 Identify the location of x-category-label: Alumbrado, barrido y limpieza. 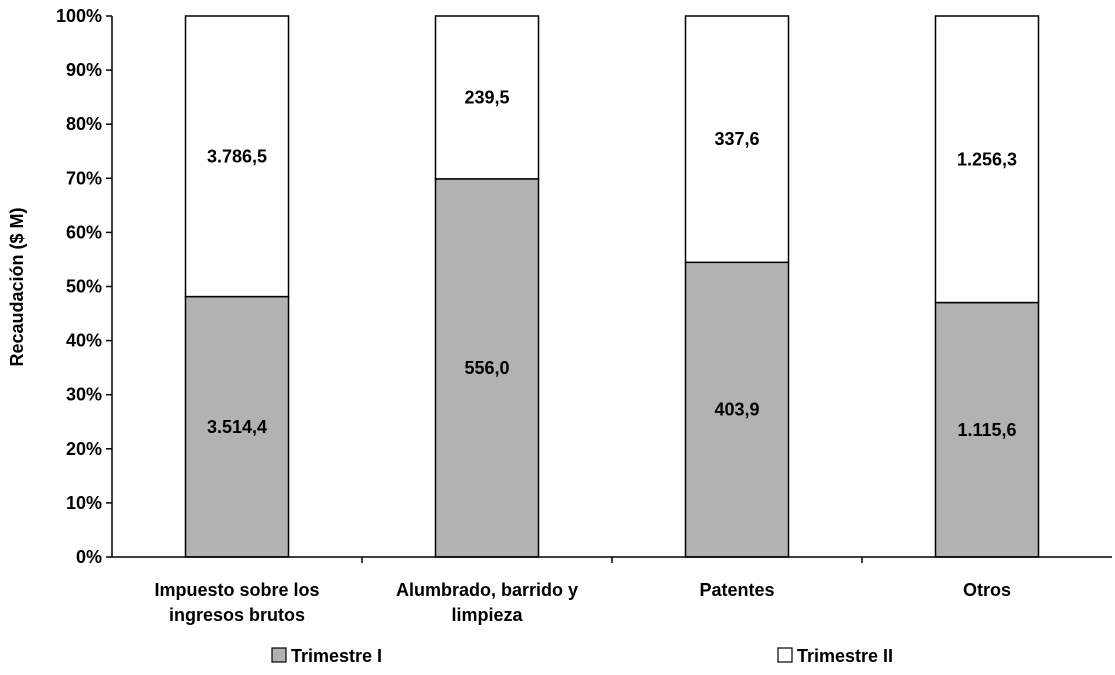
(487, 602).